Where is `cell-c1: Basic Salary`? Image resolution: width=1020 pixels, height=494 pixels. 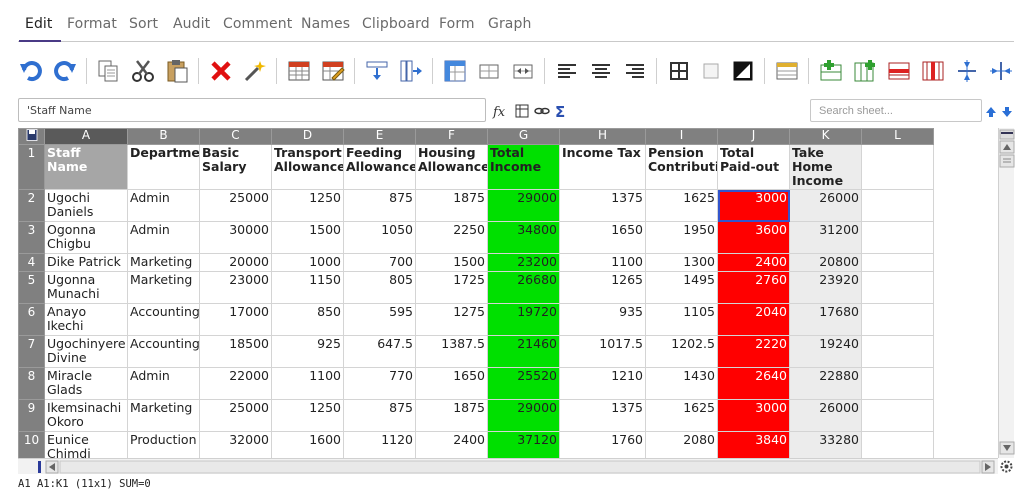
cell-c1: Basic Salary is located at coordinates (235, 167).